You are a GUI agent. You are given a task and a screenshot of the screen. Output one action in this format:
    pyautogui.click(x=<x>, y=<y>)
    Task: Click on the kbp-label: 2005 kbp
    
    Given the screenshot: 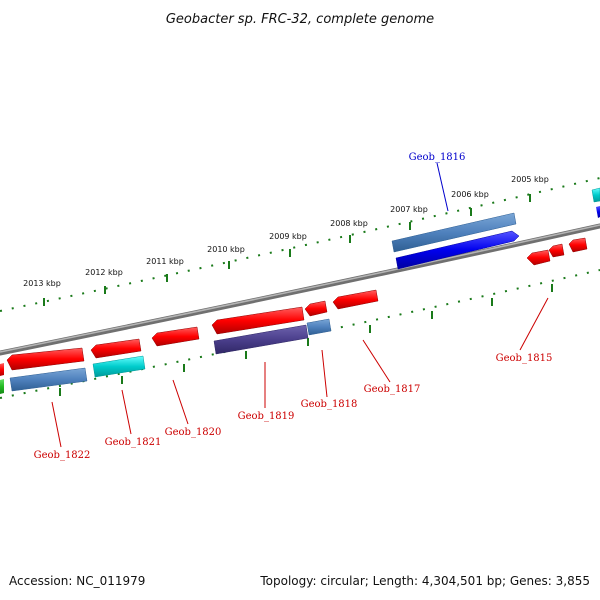 What is the action you would take?
    pyautogui.click(x=530, y=179)
    